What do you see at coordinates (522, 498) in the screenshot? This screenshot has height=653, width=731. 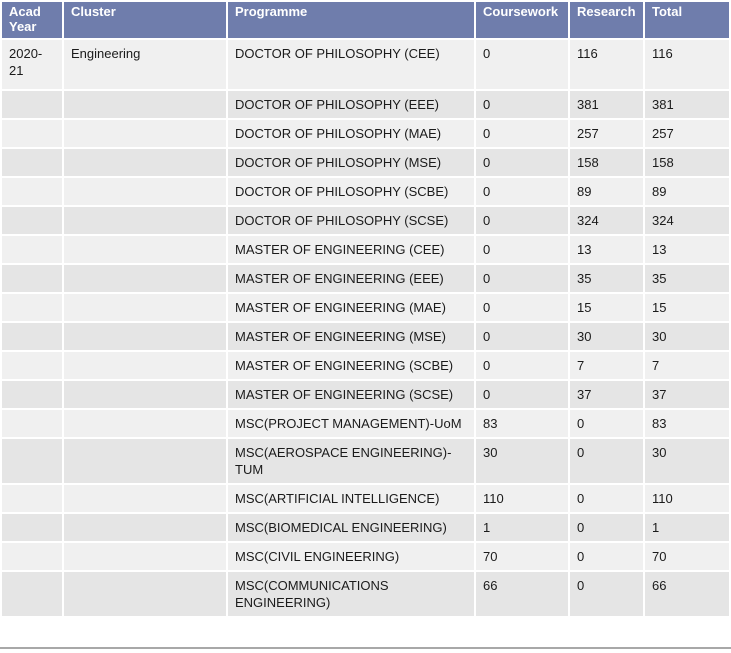 I see `cell-coursework: 110` at bounding box center [522, 498].